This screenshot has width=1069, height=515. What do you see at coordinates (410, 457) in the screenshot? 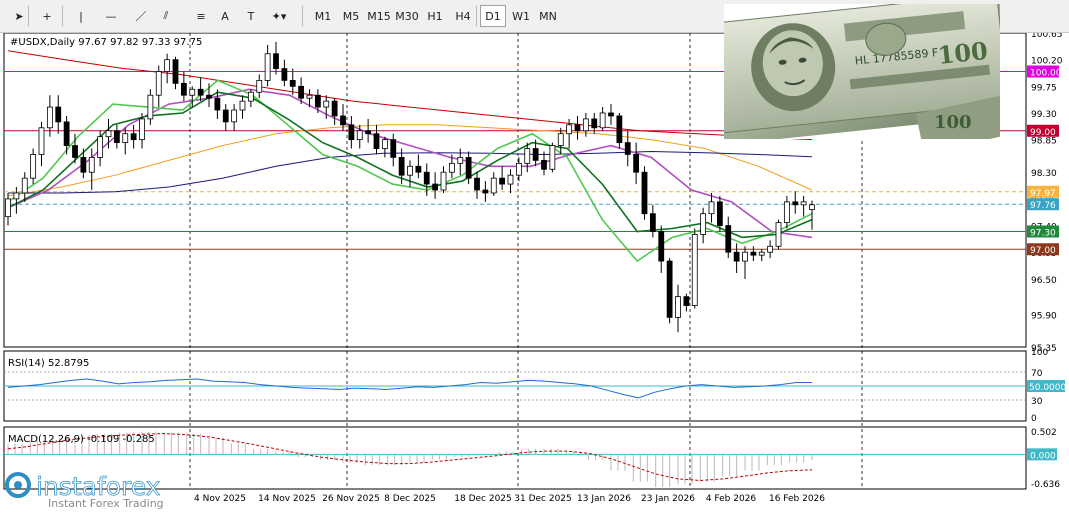
I see `macd-signal-line` at bounding box center [410, 457].